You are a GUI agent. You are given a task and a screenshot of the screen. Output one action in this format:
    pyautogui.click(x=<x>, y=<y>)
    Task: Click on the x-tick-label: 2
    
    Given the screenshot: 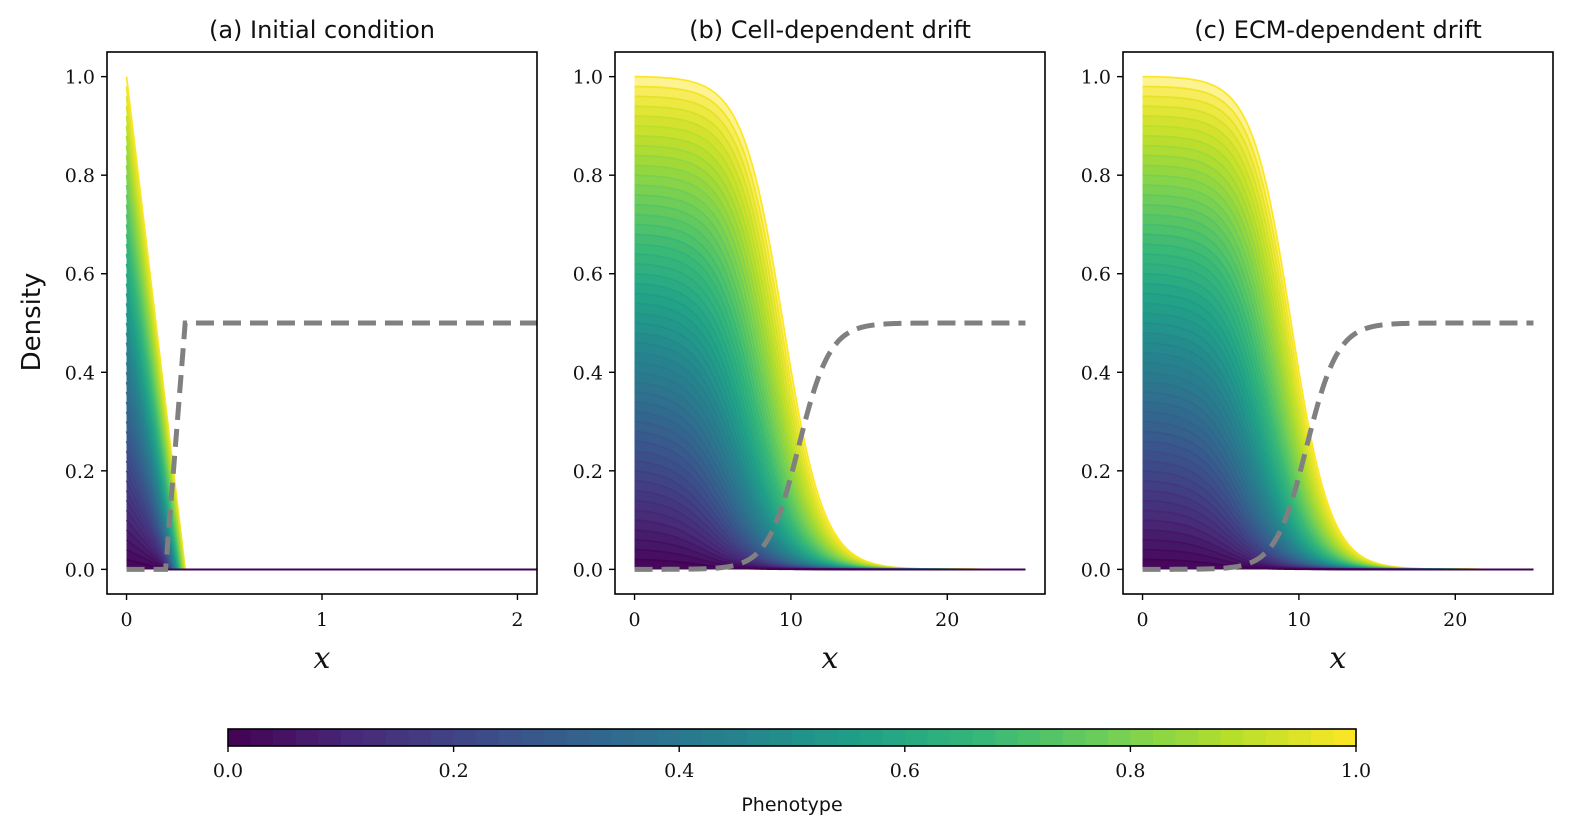 What is the action you would take?
    pyautogui.click(x=517, y=620)
    